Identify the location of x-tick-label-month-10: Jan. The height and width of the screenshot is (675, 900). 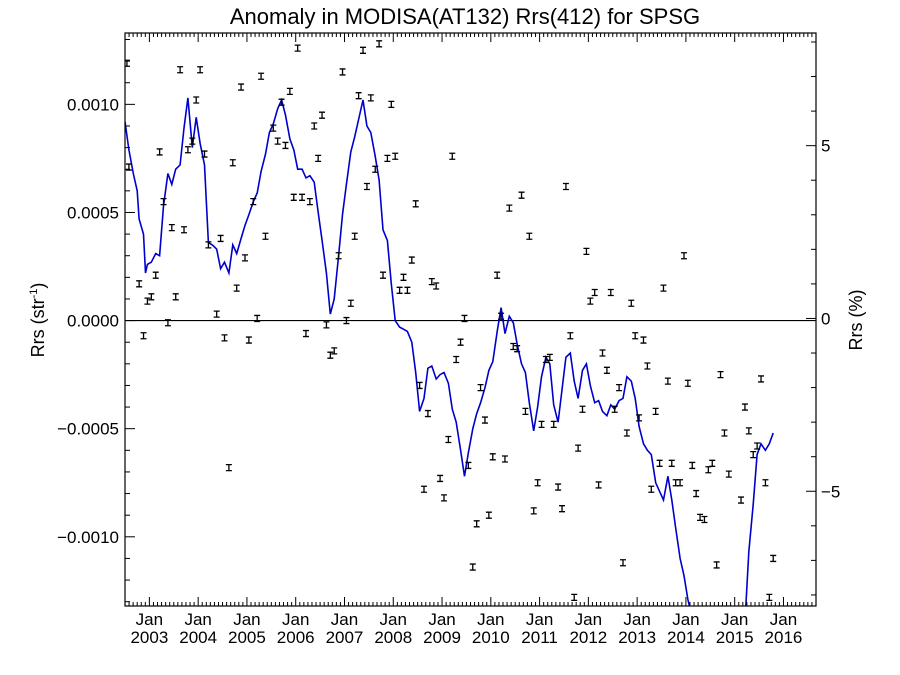
(636, 619).